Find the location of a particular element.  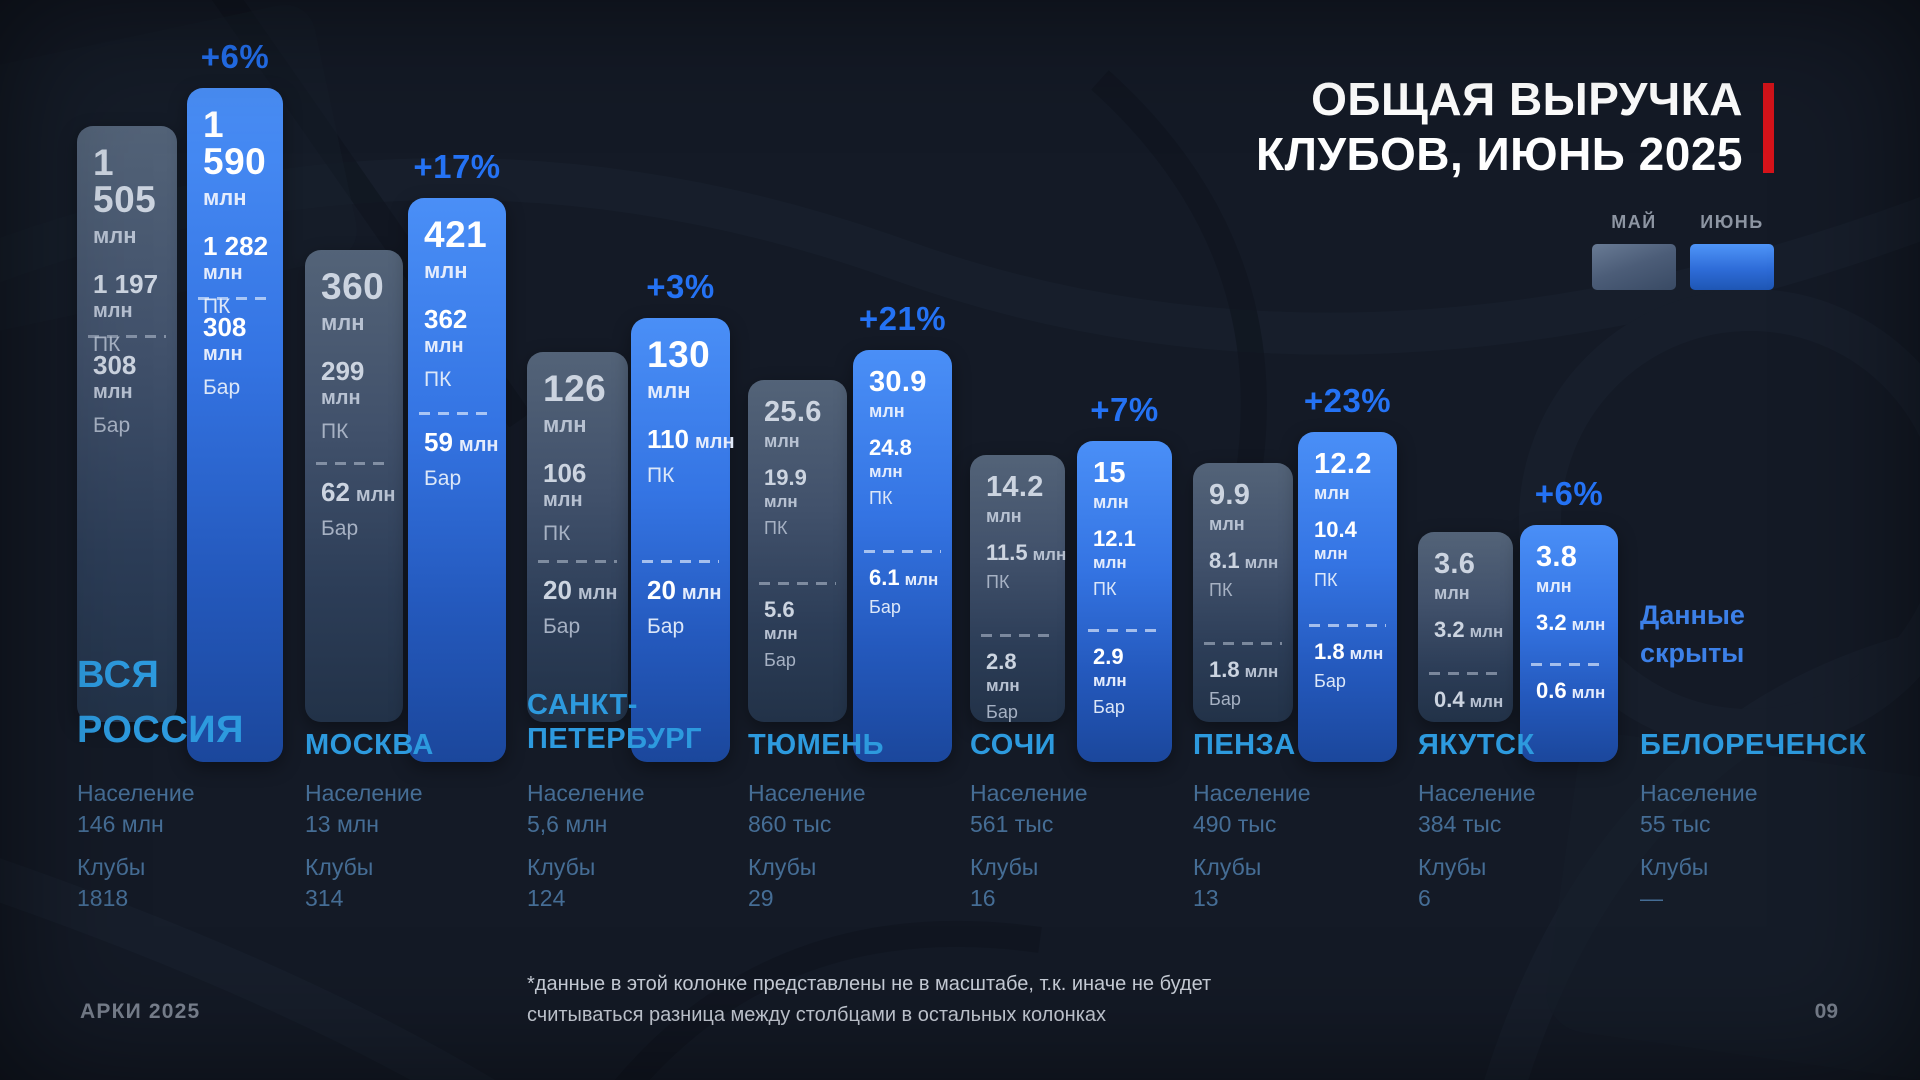

bar-june-tyumen: 30.9 млн 24.8 млн ПК 6.1 млн Бар is located at coordinates (902, 556).